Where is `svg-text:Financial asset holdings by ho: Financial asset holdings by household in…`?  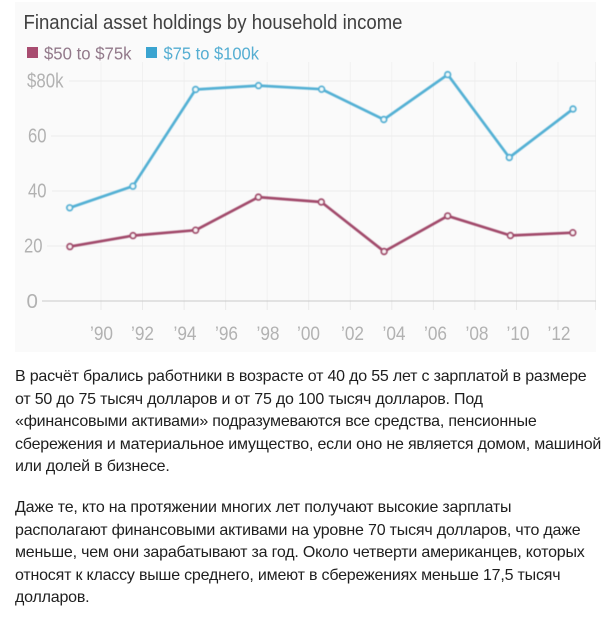 svg-text:Financial asset holdings by ho: Financial asset holdings by household in… is located at coordinates (213, 23).